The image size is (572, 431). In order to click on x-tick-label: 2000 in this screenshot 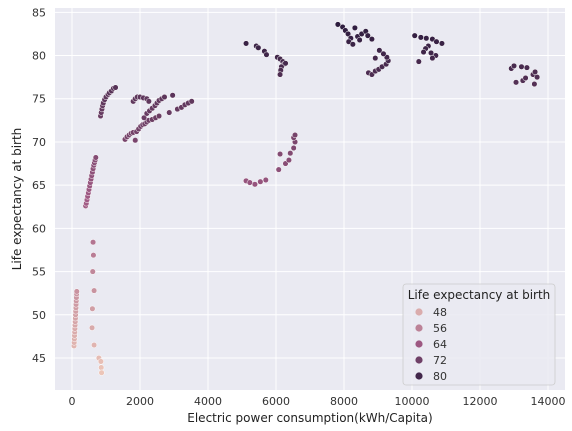, I will do `click(140, 401)`.